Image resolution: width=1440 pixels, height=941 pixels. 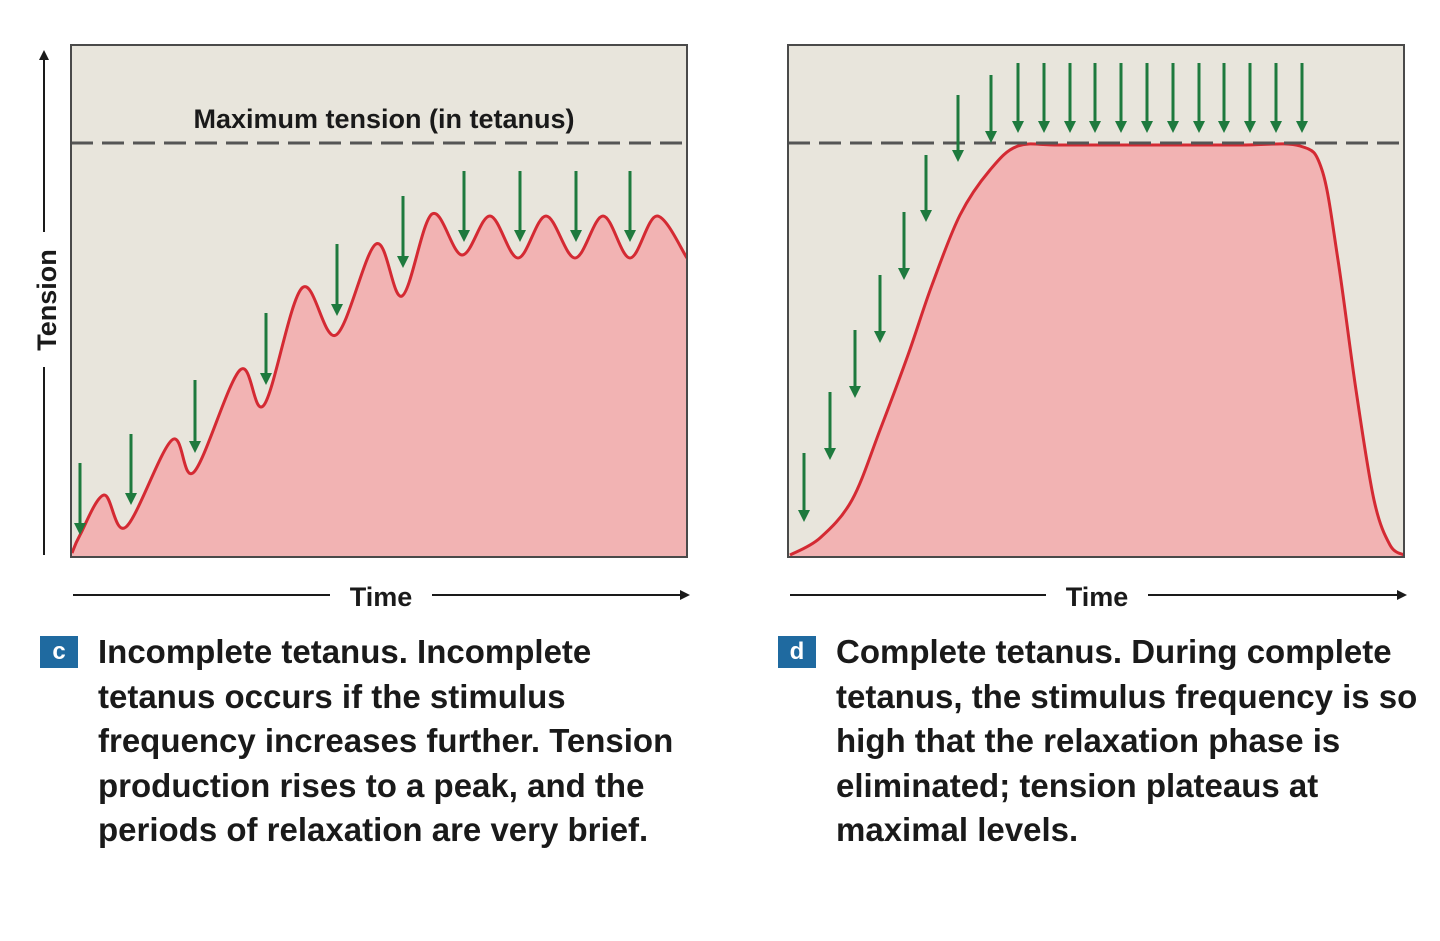 What do you see at coordinates (797, 652) in the screenshot?
I see `panel-d-badge: d` at bounding box center [797, 652].